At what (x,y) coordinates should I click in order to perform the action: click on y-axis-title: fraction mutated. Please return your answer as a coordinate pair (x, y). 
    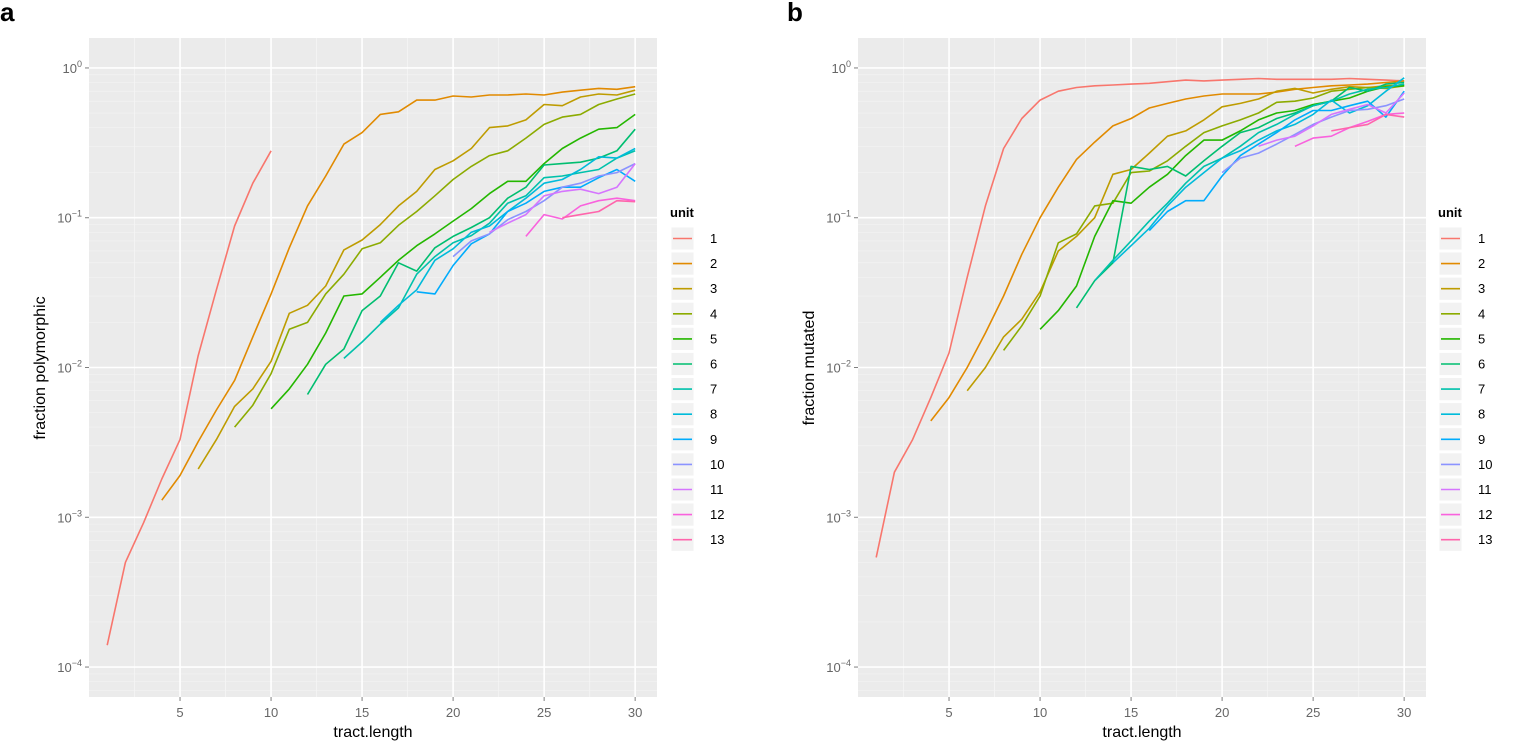
    Looking at the image, I should click on (809, 368).